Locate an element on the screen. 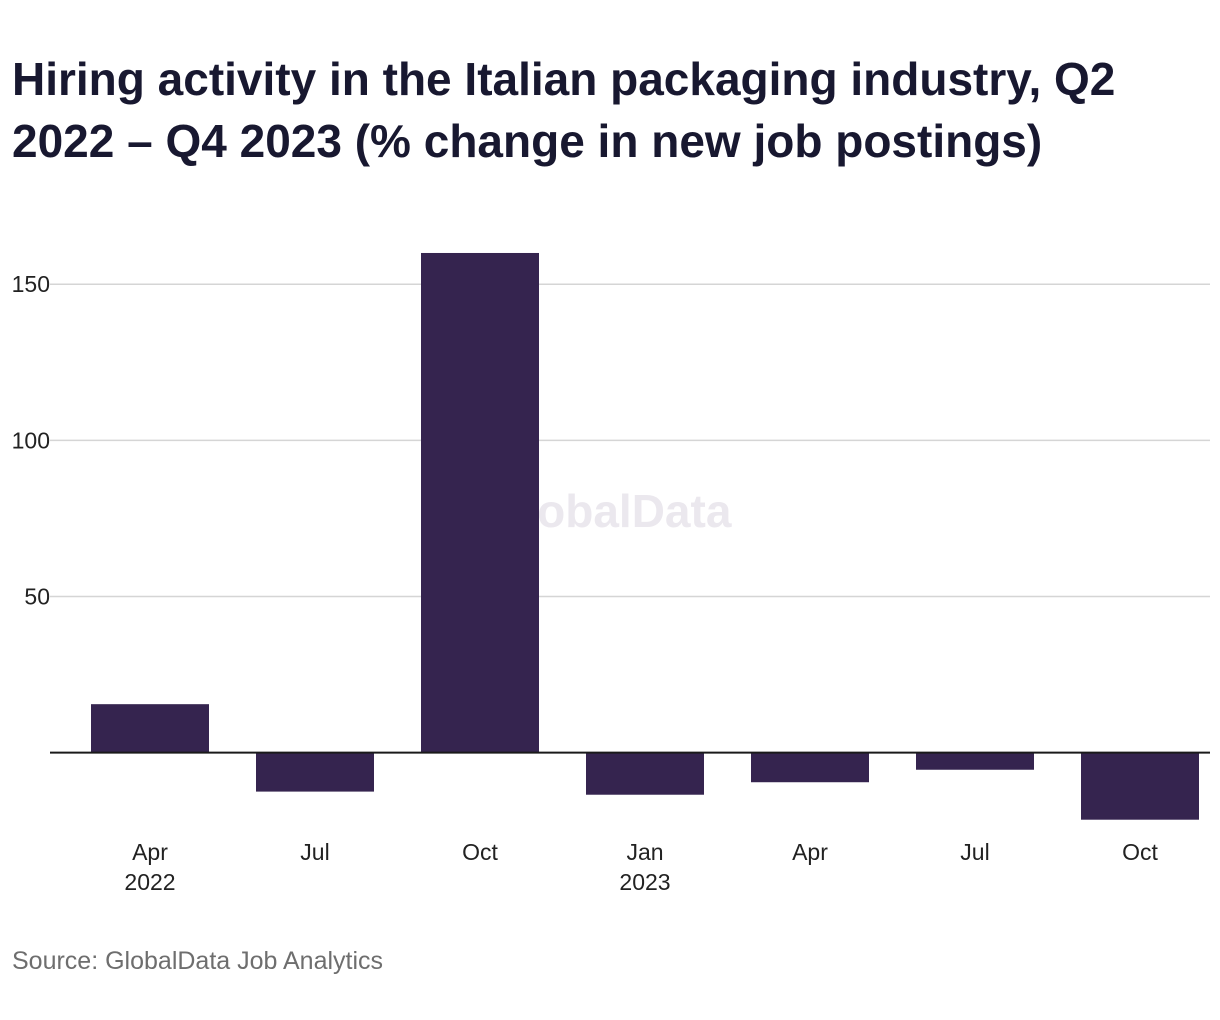 This screenshot has width=1220, height=1020. source-note: Source: GlobalData Job Analytics is located at coordinates (198, 961).